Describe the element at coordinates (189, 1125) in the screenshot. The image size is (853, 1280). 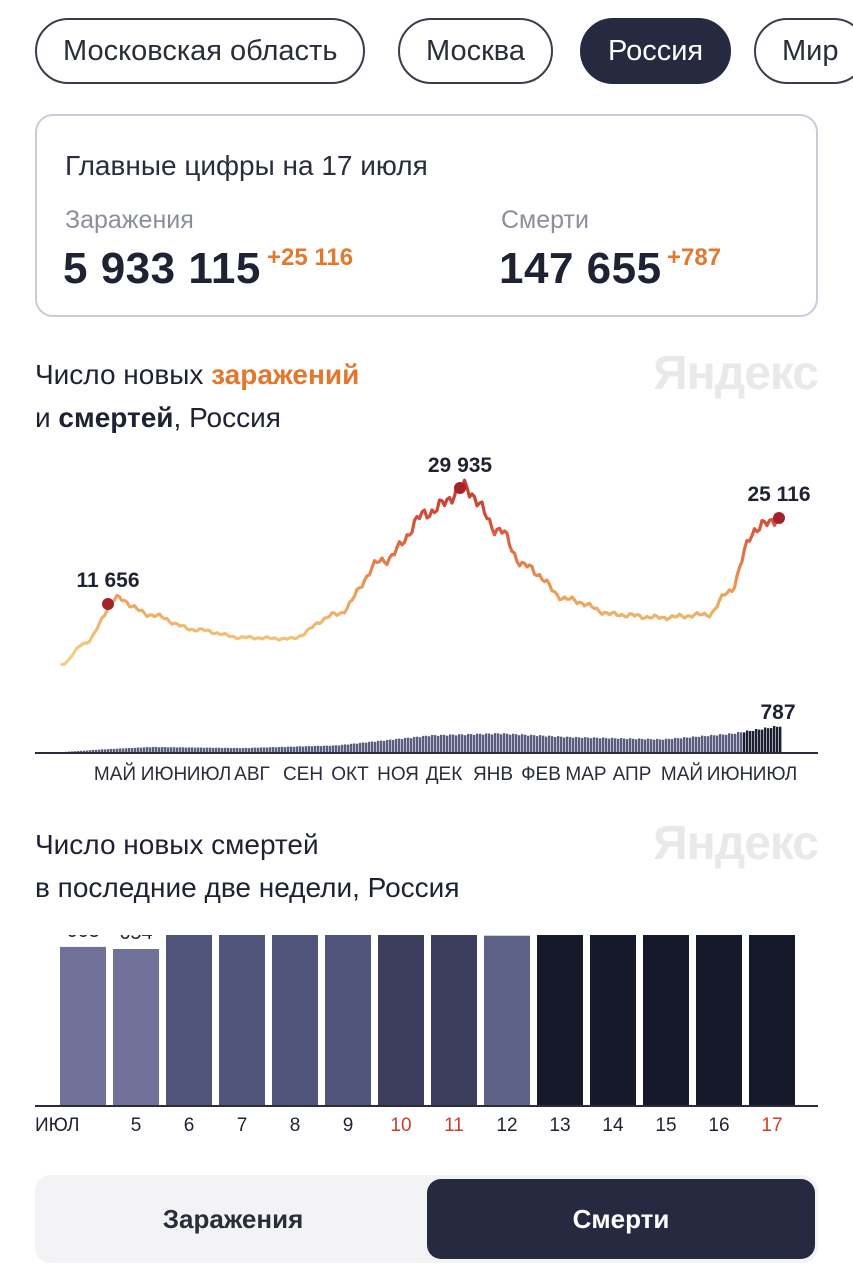
I see `day-label: 6` at that location.